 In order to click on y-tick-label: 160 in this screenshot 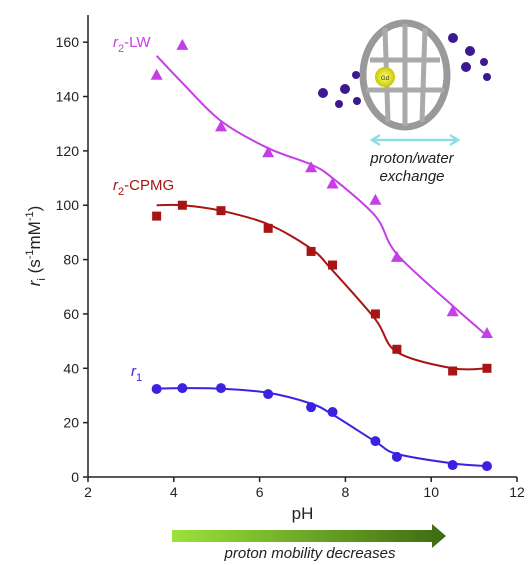, I will do `click(68, 42)`.